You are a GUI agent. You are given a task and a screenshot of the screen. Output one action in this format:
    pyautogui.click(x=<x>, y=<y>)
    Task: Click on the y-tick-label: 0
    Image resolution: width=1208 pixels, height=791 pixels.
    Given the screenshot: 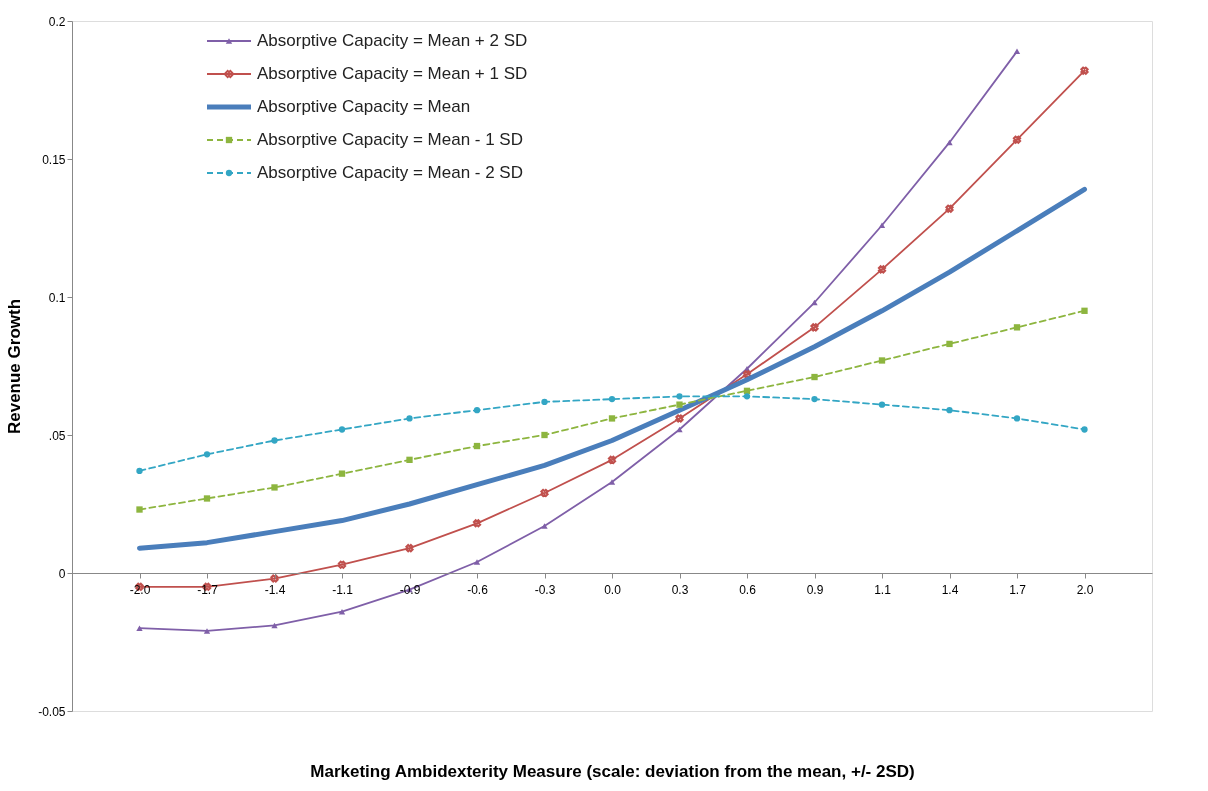 What is the action you would take?
    pyautogui.click(x=62, y=573)
    